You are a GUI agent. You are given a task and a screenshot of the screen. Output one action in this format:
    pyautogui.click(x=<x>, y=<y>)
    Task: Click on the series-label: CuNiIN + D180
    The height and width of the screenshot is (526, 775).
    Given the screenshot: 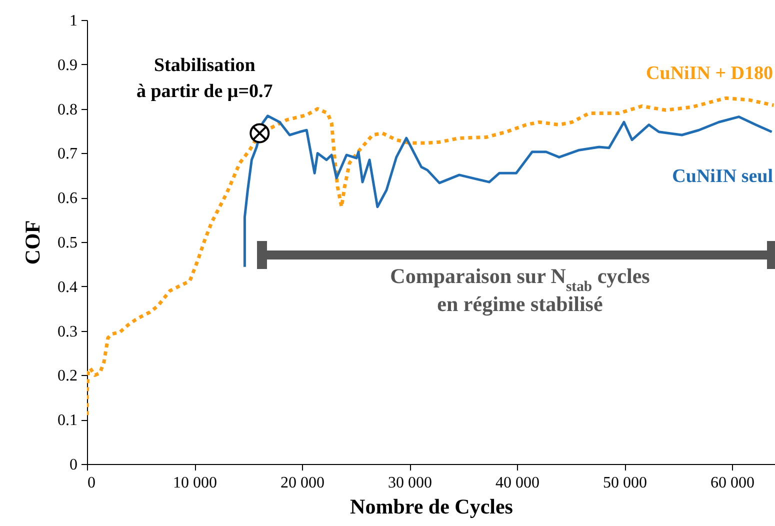 What is the action you would take?
    pyautogui.click(x=709, y=73)
    